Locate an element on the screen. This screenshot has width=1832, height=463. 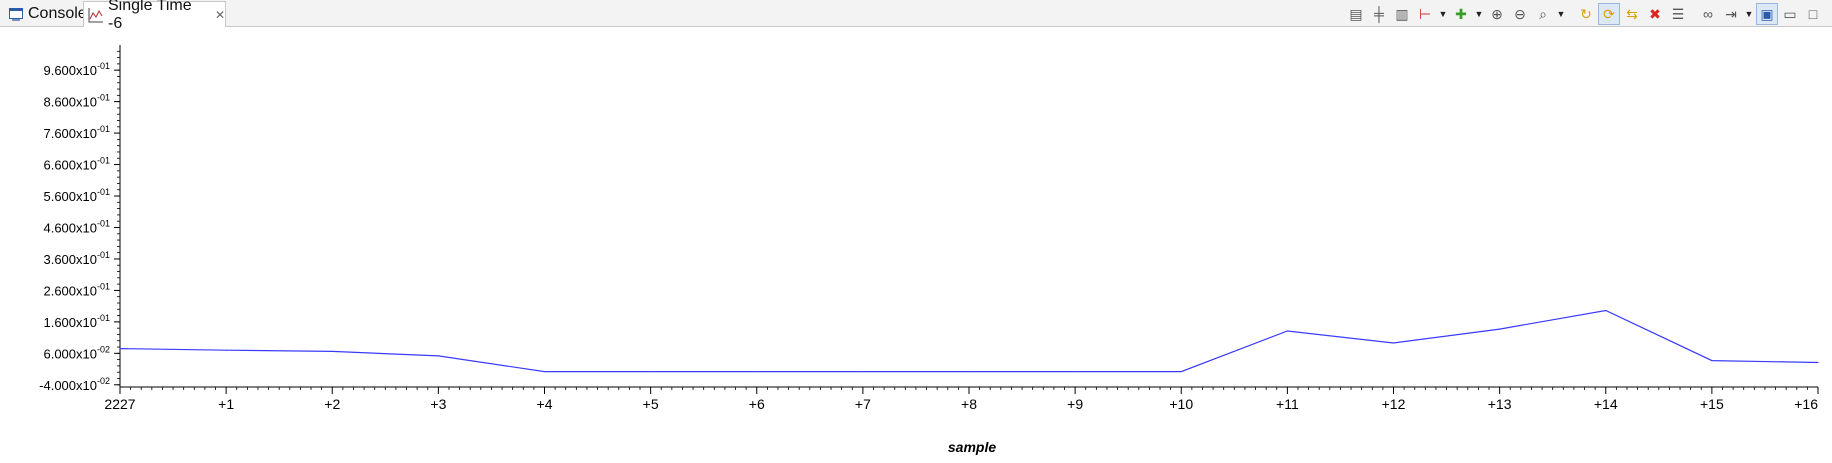
view-toolbar: ▤ ╪ ▥ ⊢ ▼ ✚ ▼ ⊕ ⊖ ⌕ ▼ ↻ ⟳ ⇆ ✖ ☰ ∞ ⇥ ▼ ▣ ▭ □ is located at coordinates (1584, 14).